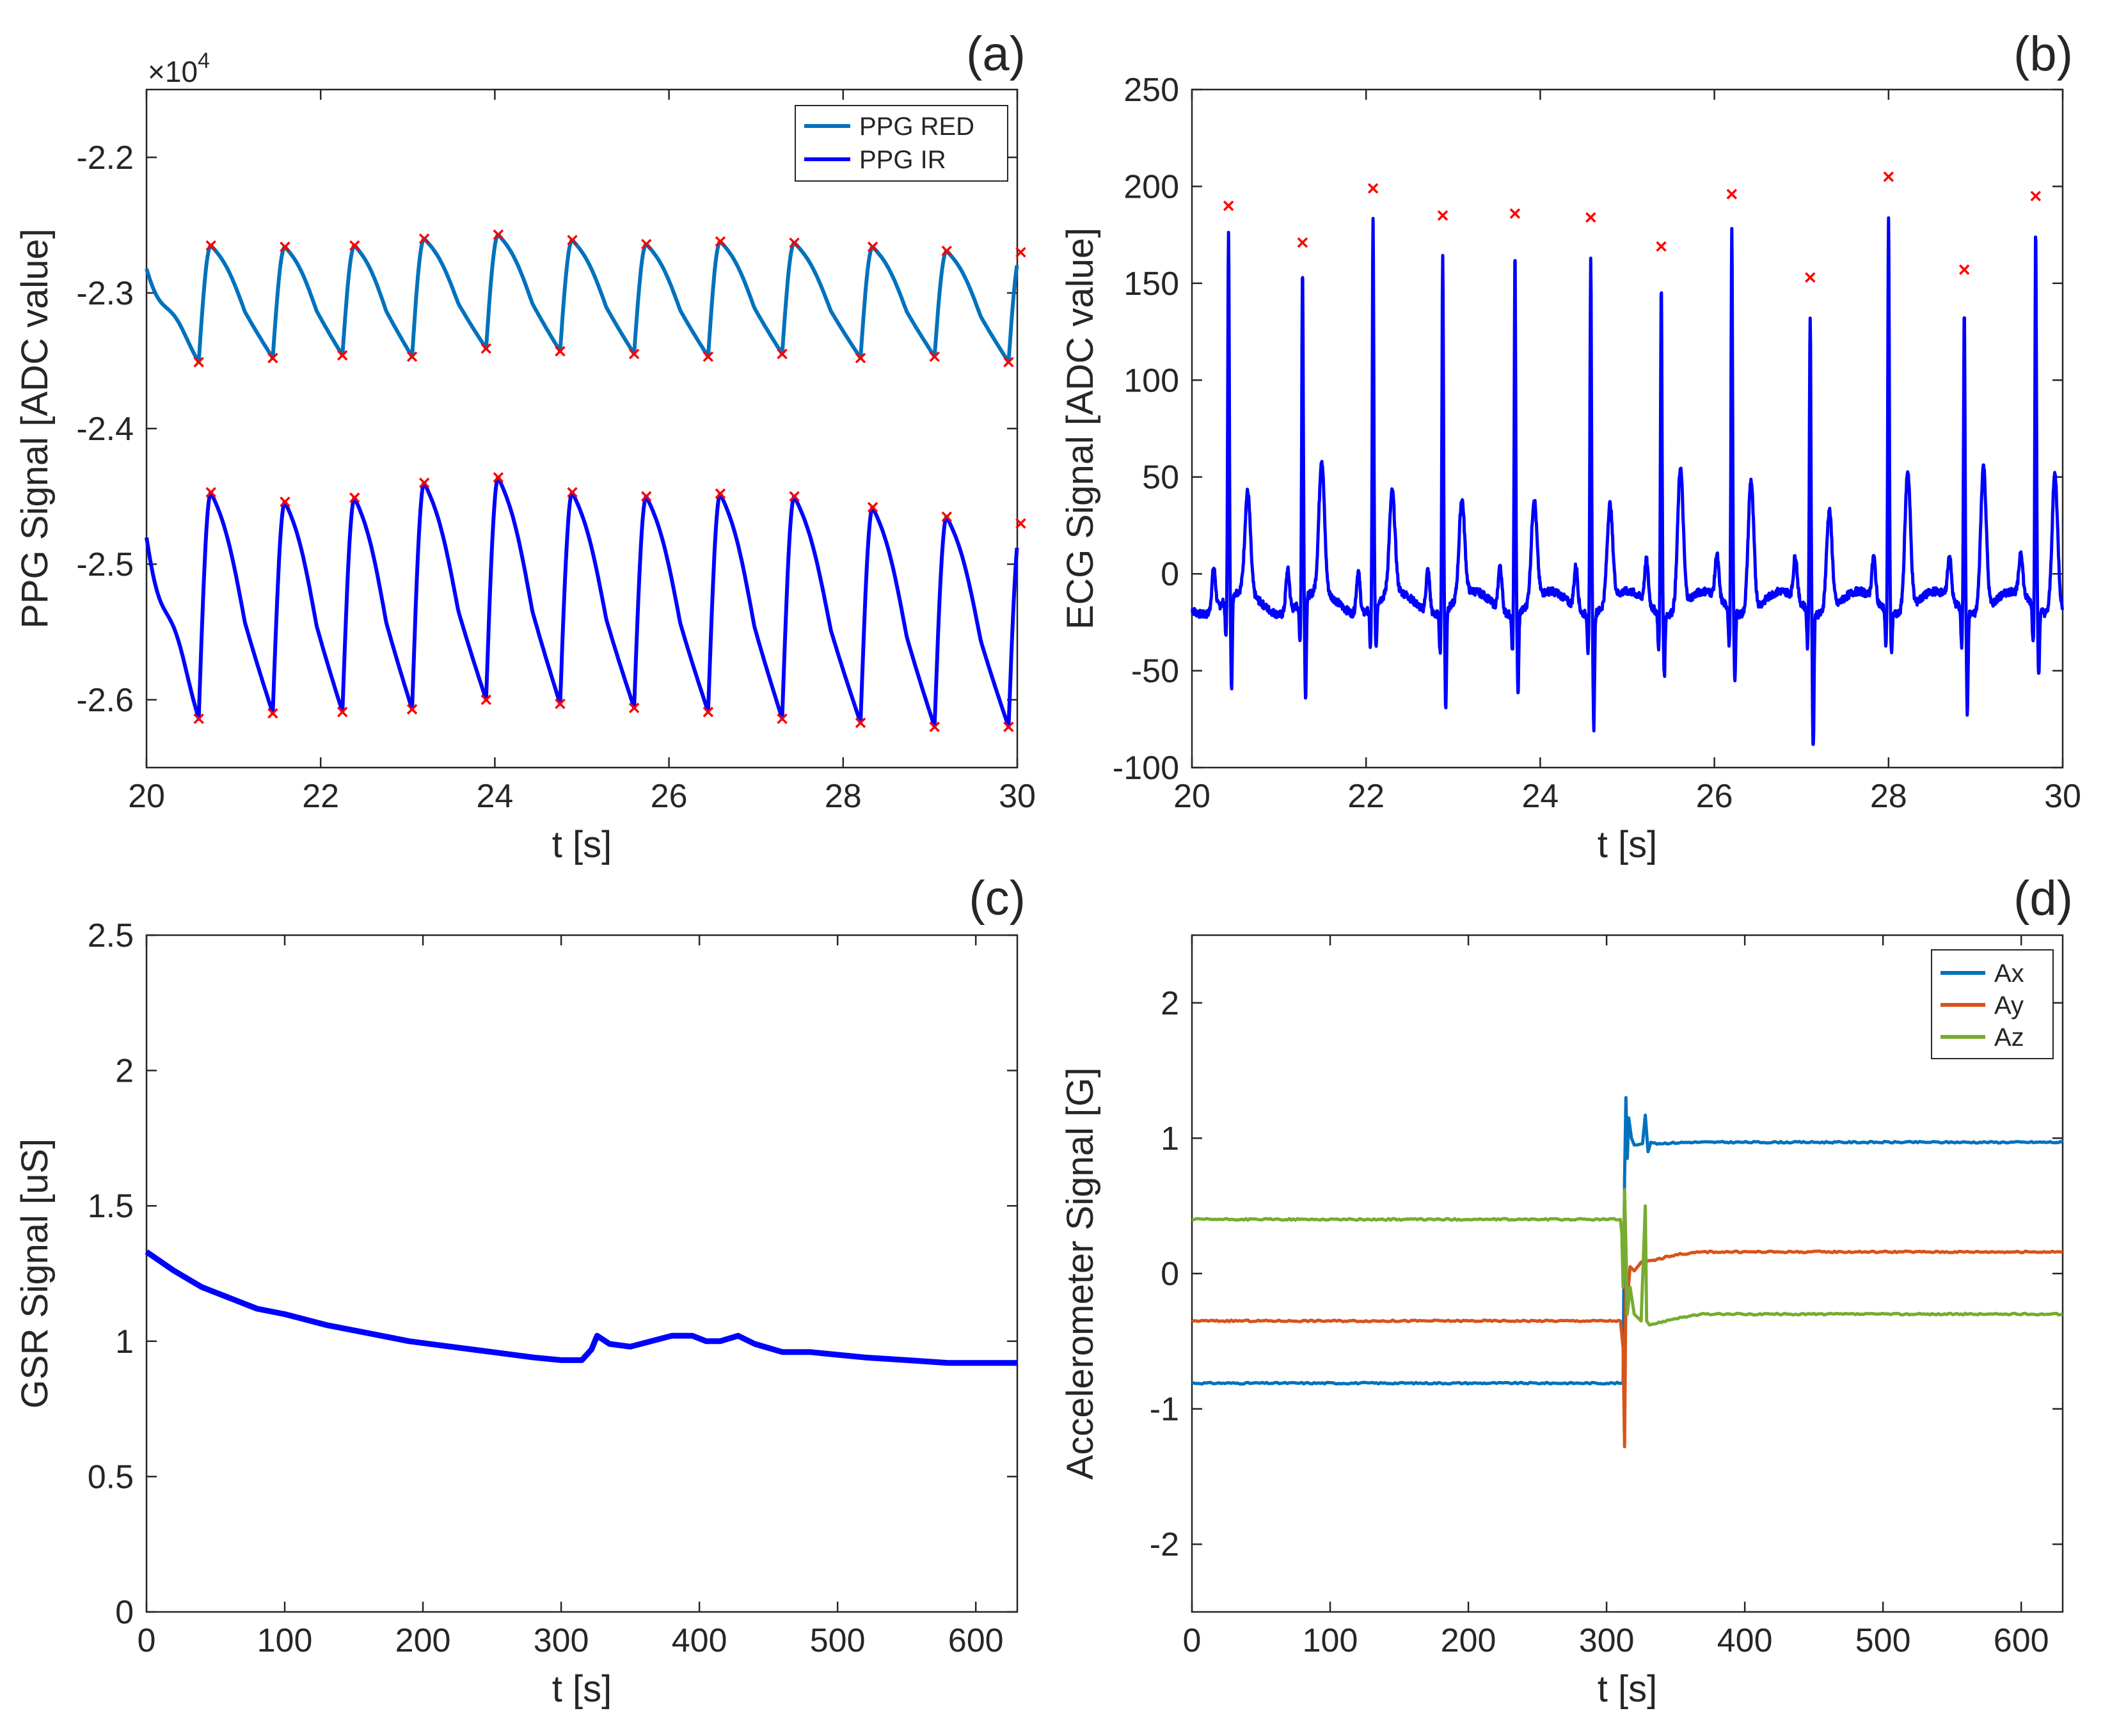 The width and height of the screenshot is (2103, 1736). Describe the element at coordinates (1151, 90) in the screenshot. I see `y-tick-label: 250` at that location.